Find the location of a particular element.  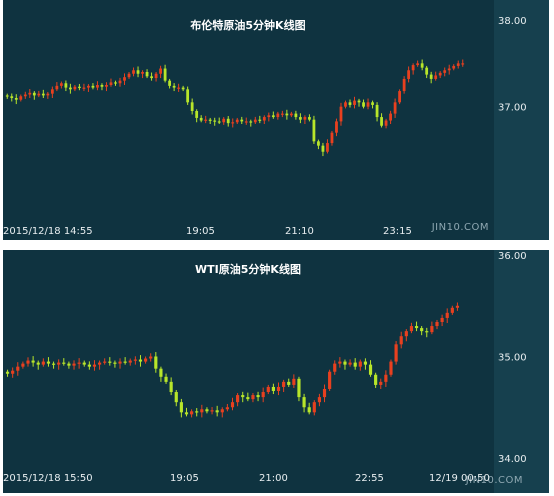

x-tick-label: 22:55 is located at coordinates (369, 478).